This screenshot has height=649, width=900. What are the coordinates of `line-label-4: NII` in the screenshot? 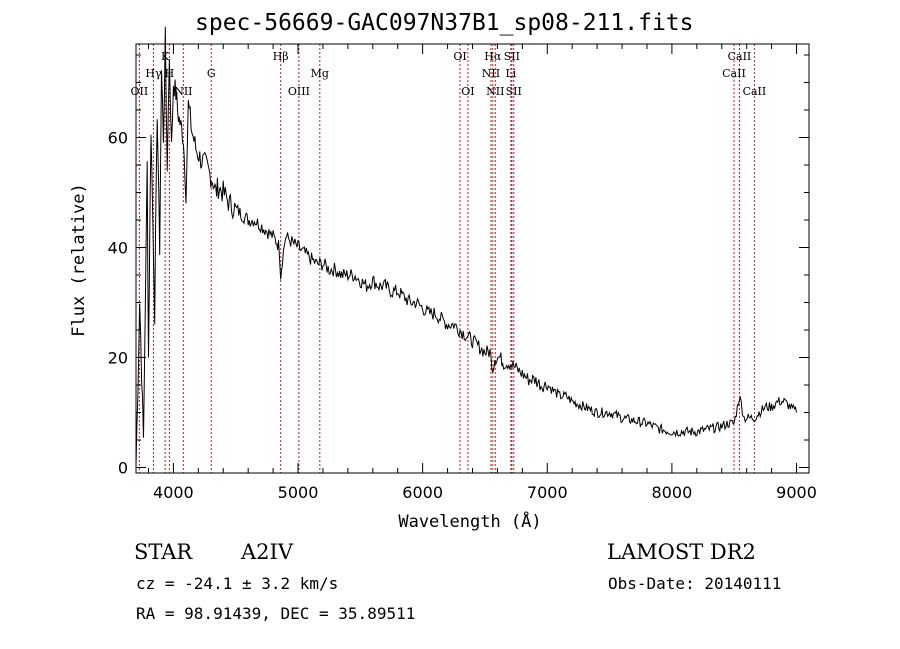 It's located at (183, 91).